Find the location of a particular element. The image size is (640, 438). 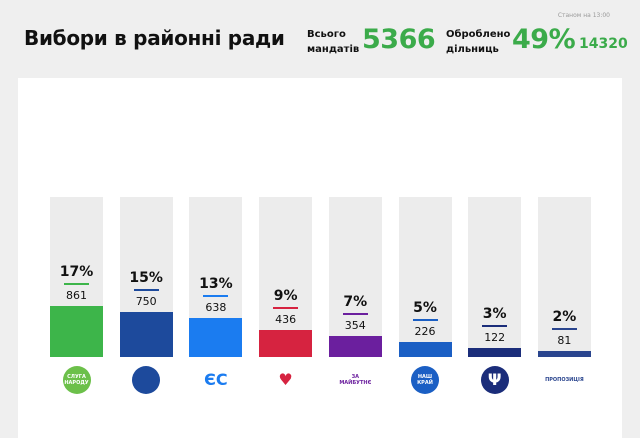

party-percent: 13% is located at coordinates (216, 284).